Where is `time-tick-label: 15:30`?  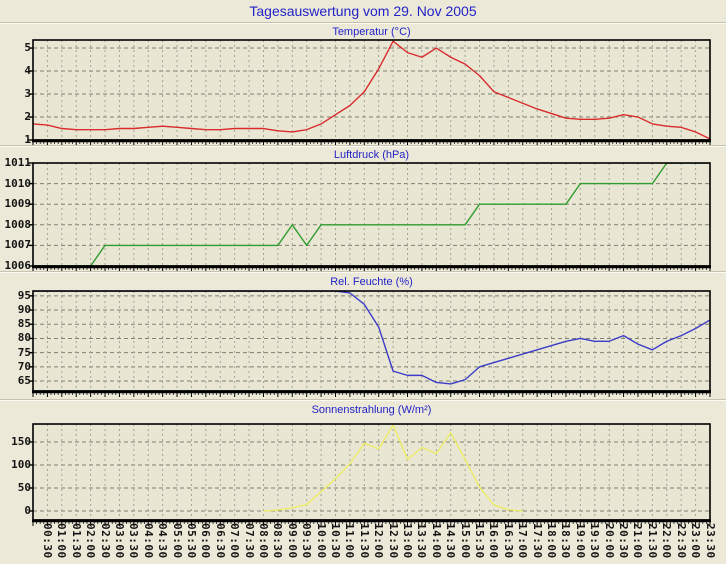 time-tick-label: 15:30 is located at coordinates (480, 541).